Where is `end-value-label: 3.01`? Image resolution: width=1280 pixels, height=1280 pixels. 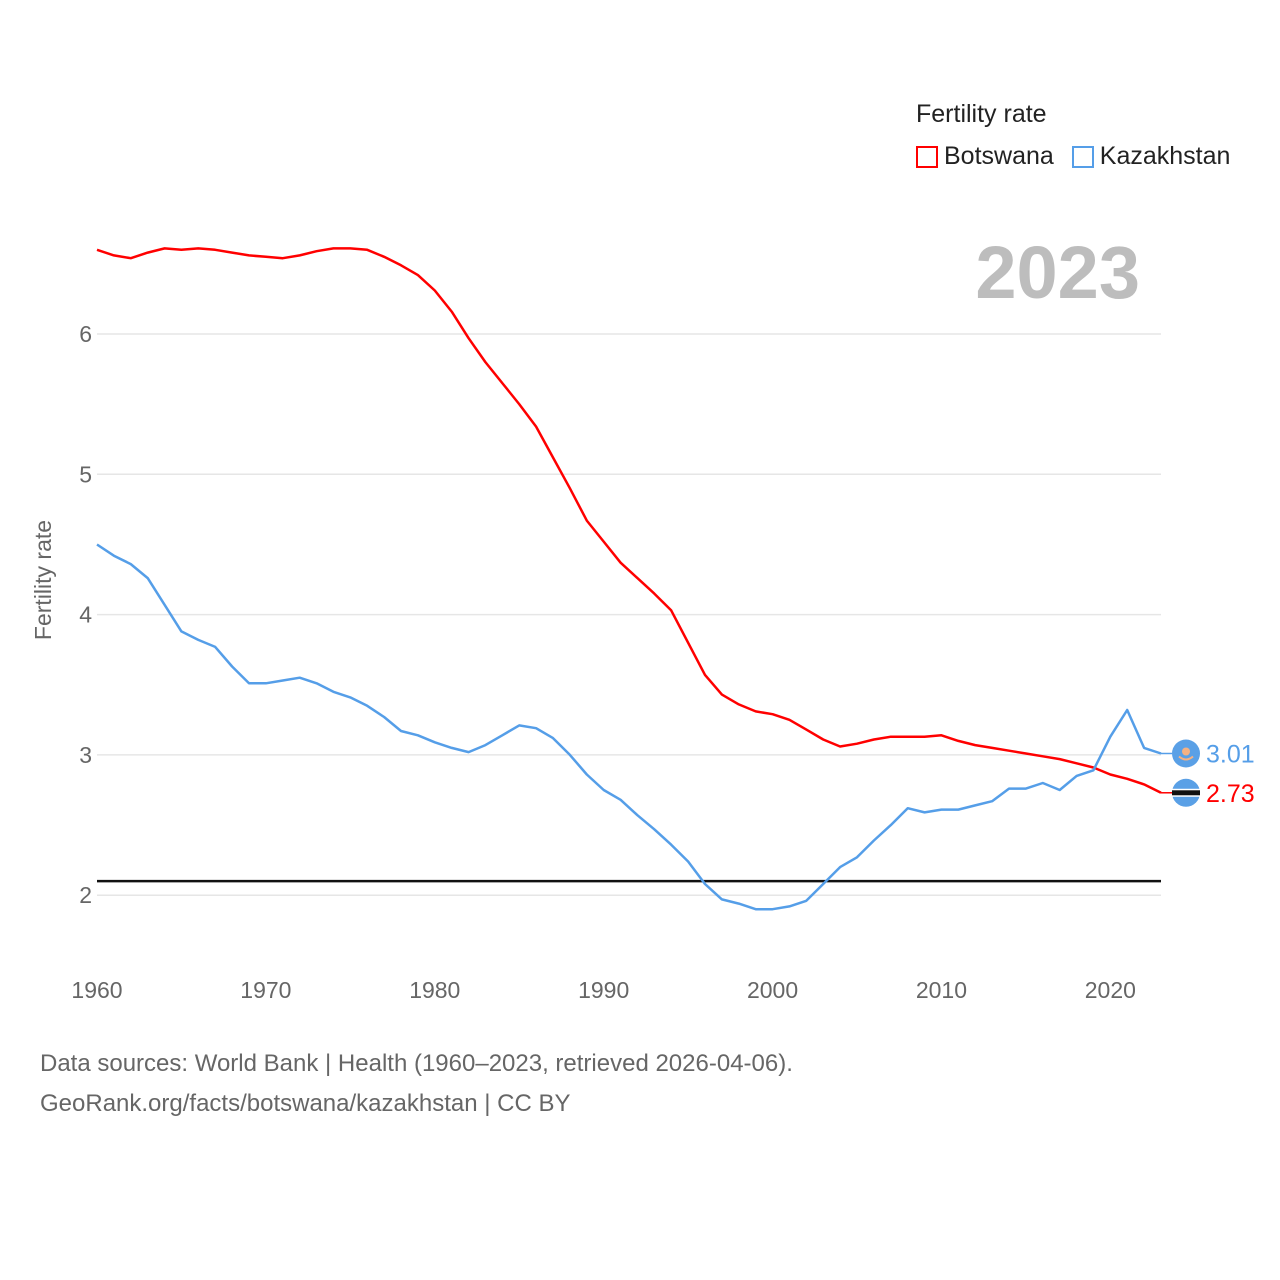
end-value-label: 3.01 is located at coordinates (1230, 754).